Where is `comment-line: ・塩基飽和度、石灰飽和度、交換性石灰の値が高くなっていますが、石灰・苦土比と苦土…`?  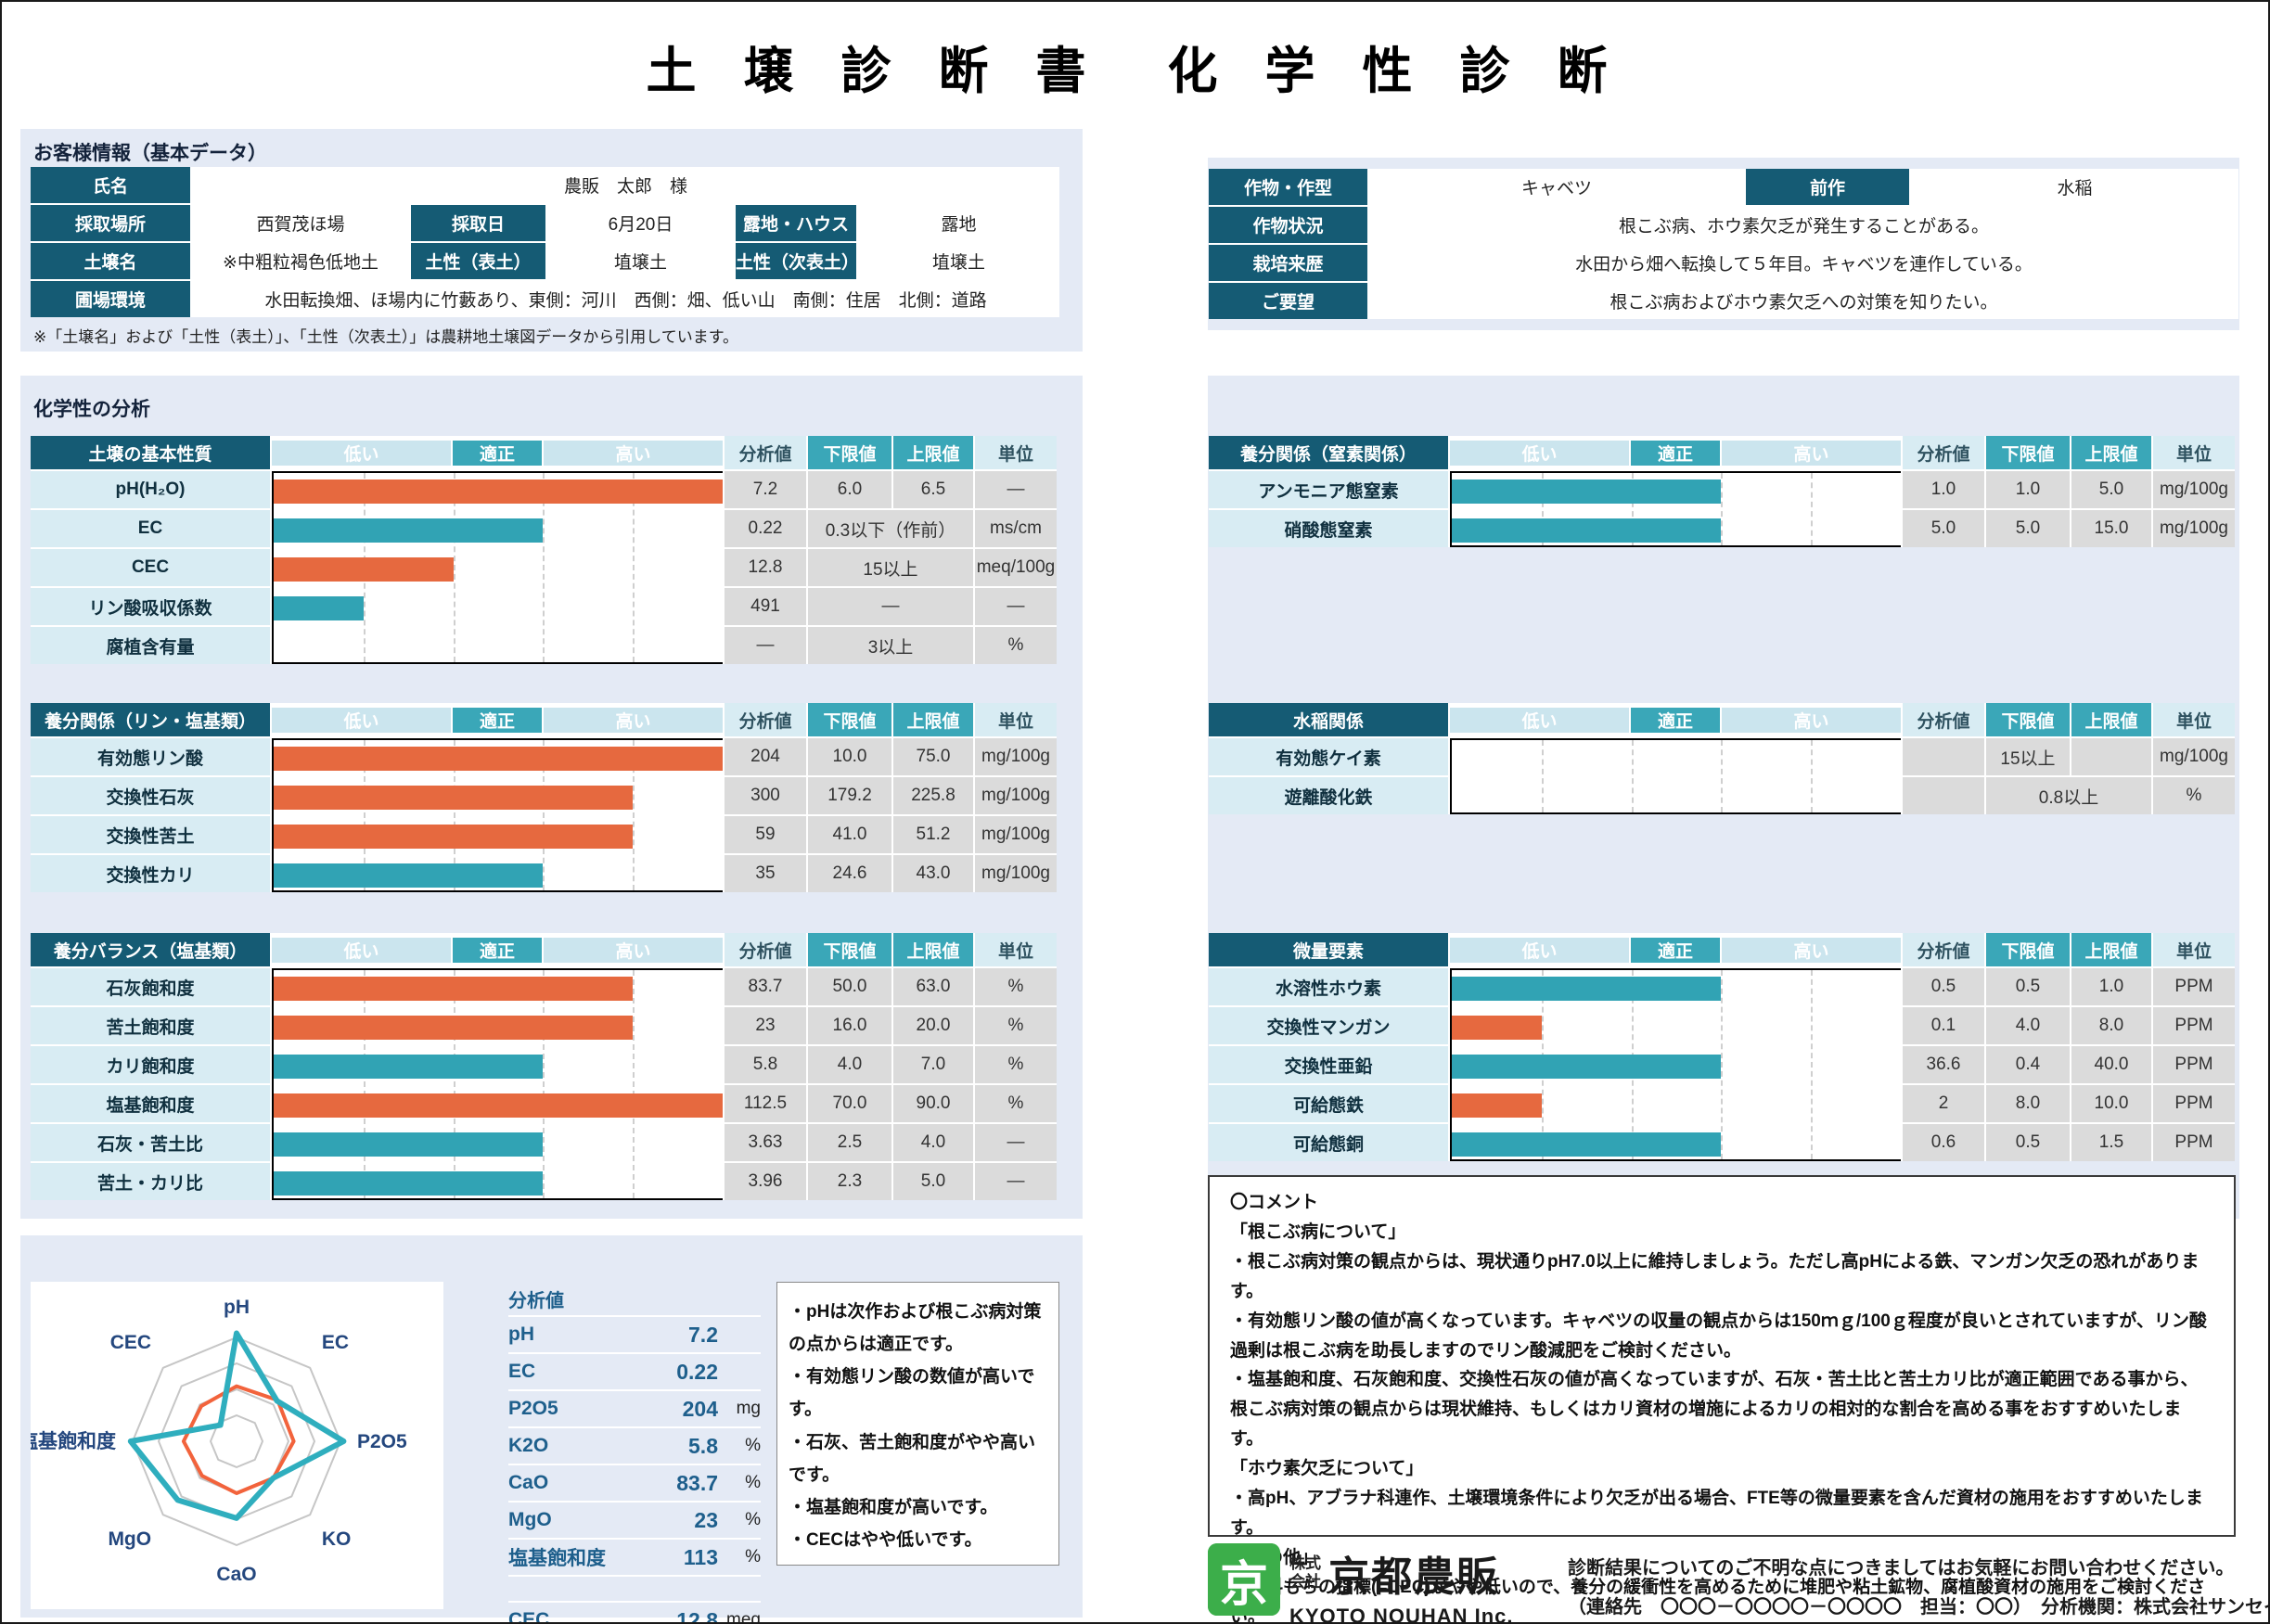
comment-line: ・塩基飽和度、石灰飽和度、交換性石灰の値が高くなっていますが、石灰・苦土比と苦土… is located at coordinates (1714, 1410).